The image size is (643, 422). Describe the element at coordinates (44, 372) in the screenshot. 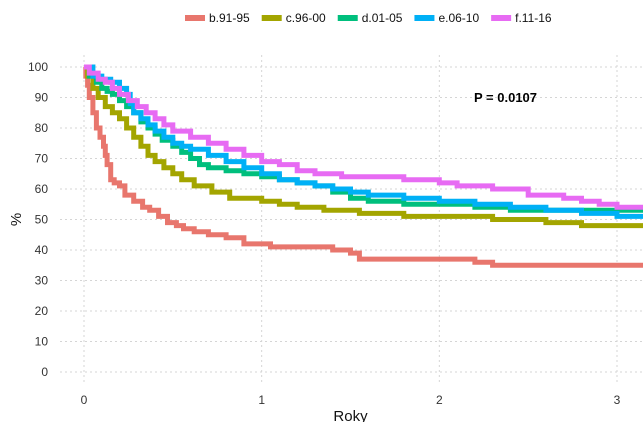

I see `y-tick-label-0: 0` at that location.